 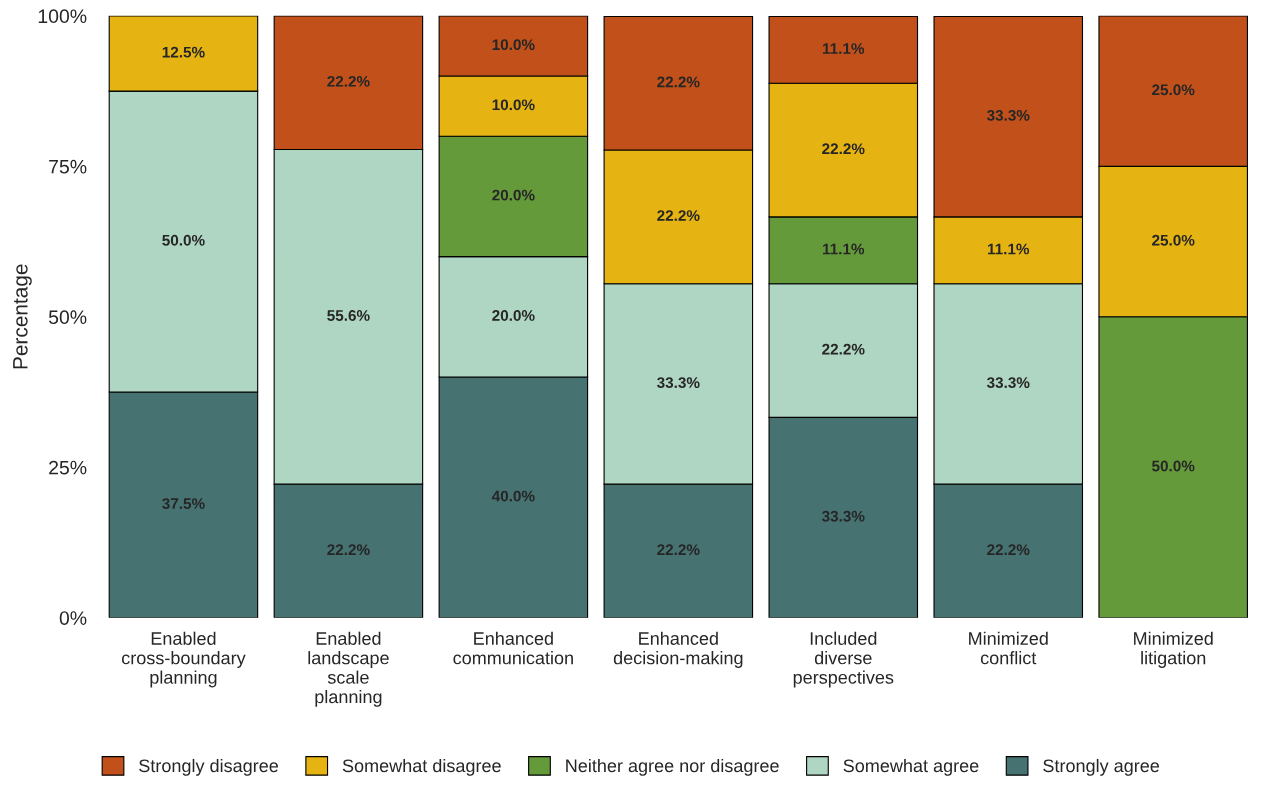 What do you see at coordinates (348, 315) in the screenshot?
I see `data-label: 55.6%` at bounding box center [348, 315].